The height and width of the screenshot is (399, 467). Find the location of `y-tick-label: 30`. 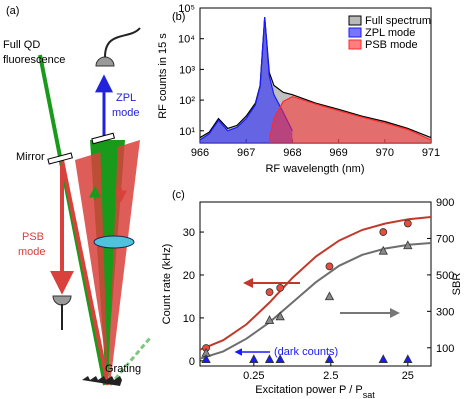

y-tick-label: 30 is located at coordinates (189, 233).